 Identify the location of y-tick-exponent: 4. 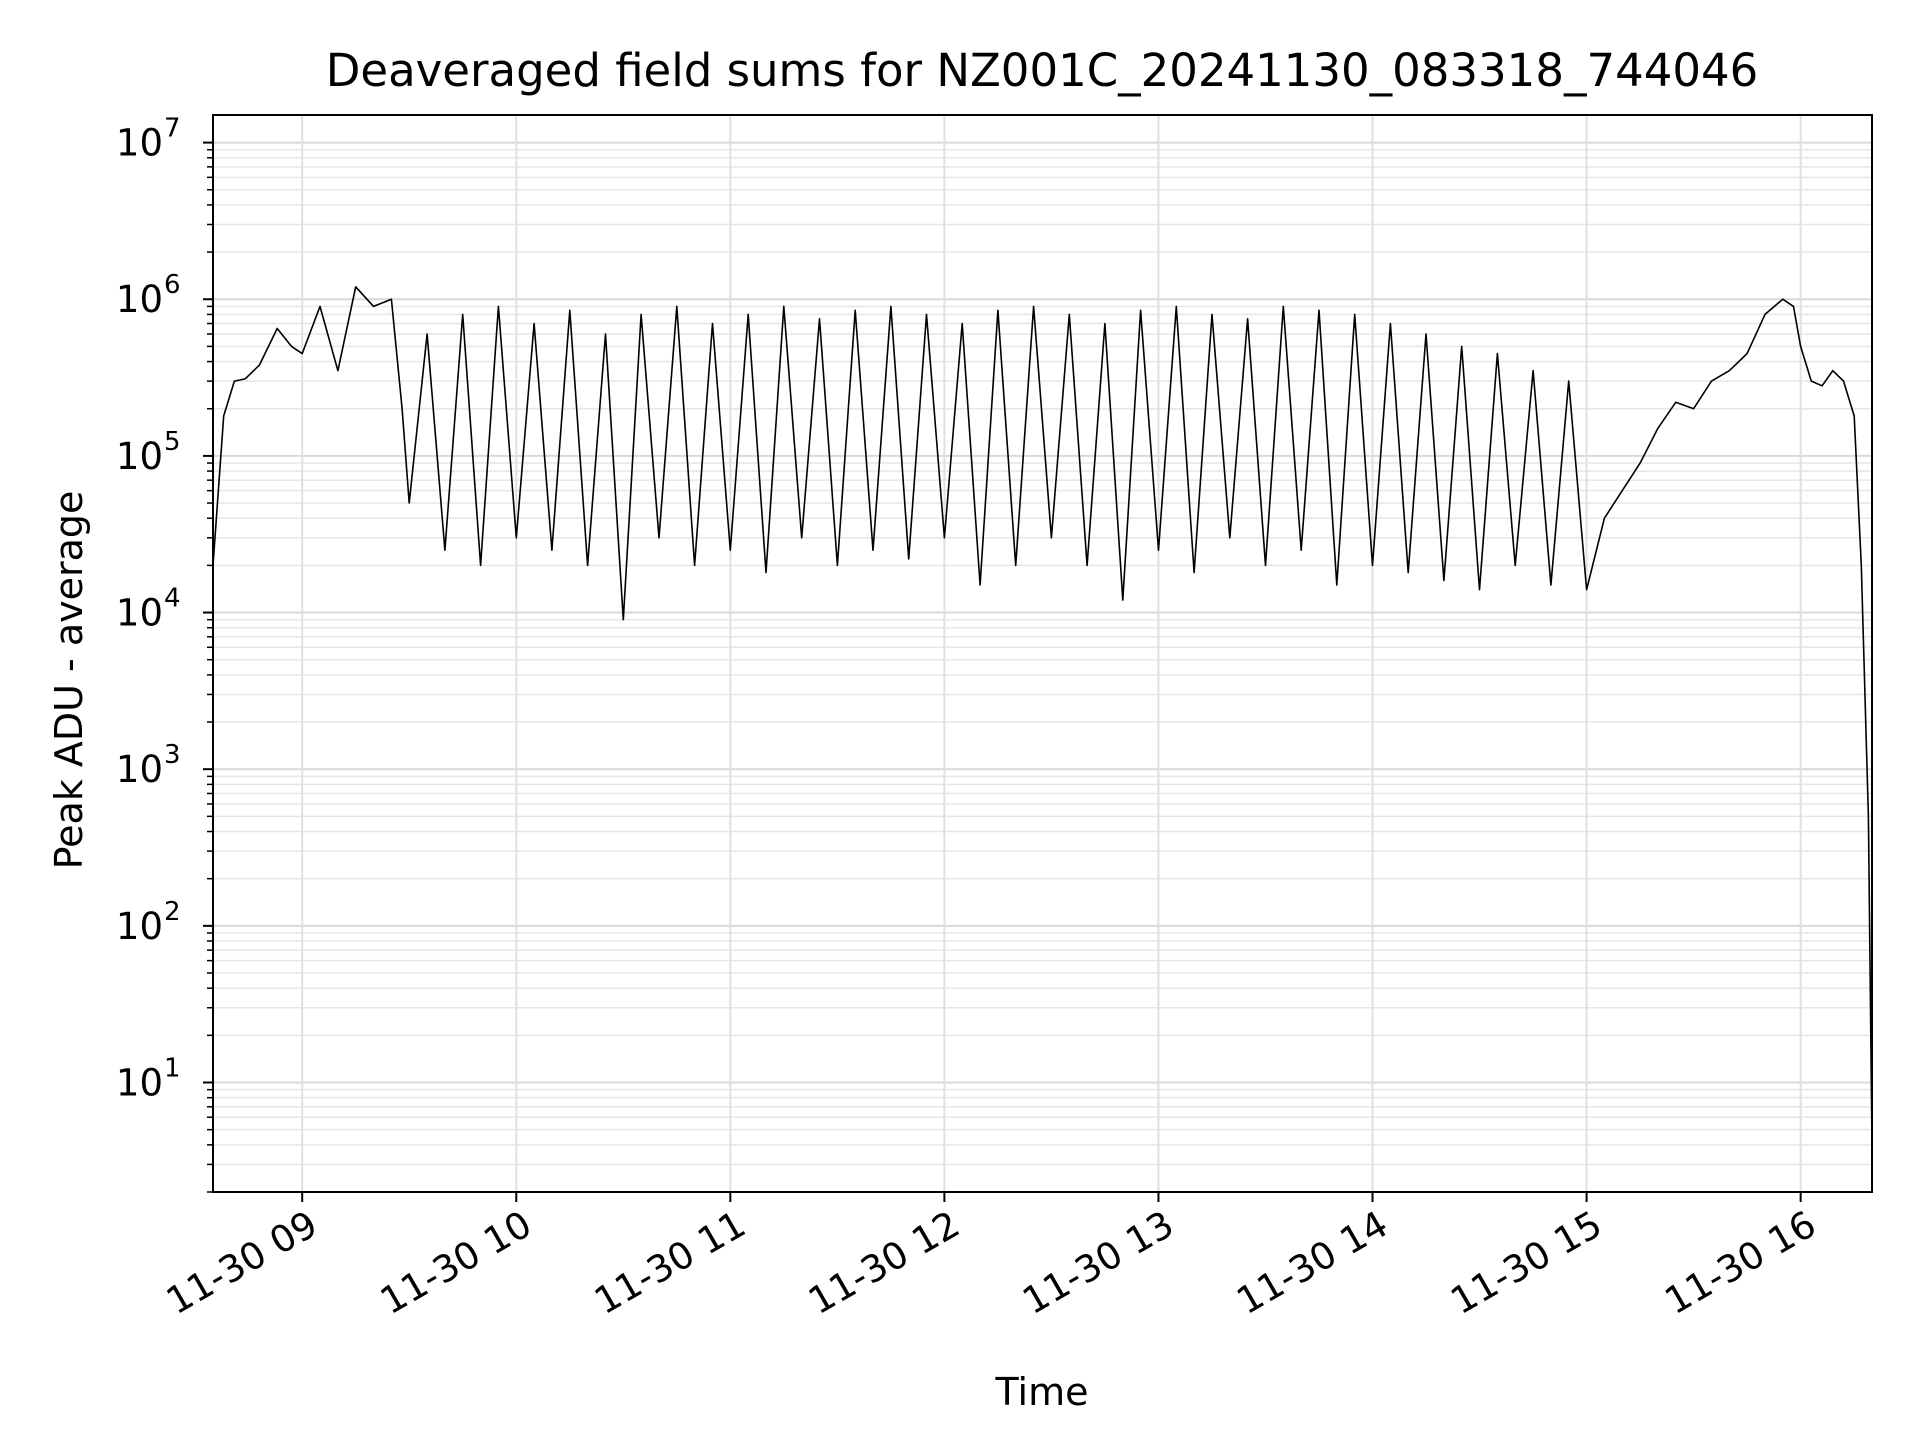
(172, 599).